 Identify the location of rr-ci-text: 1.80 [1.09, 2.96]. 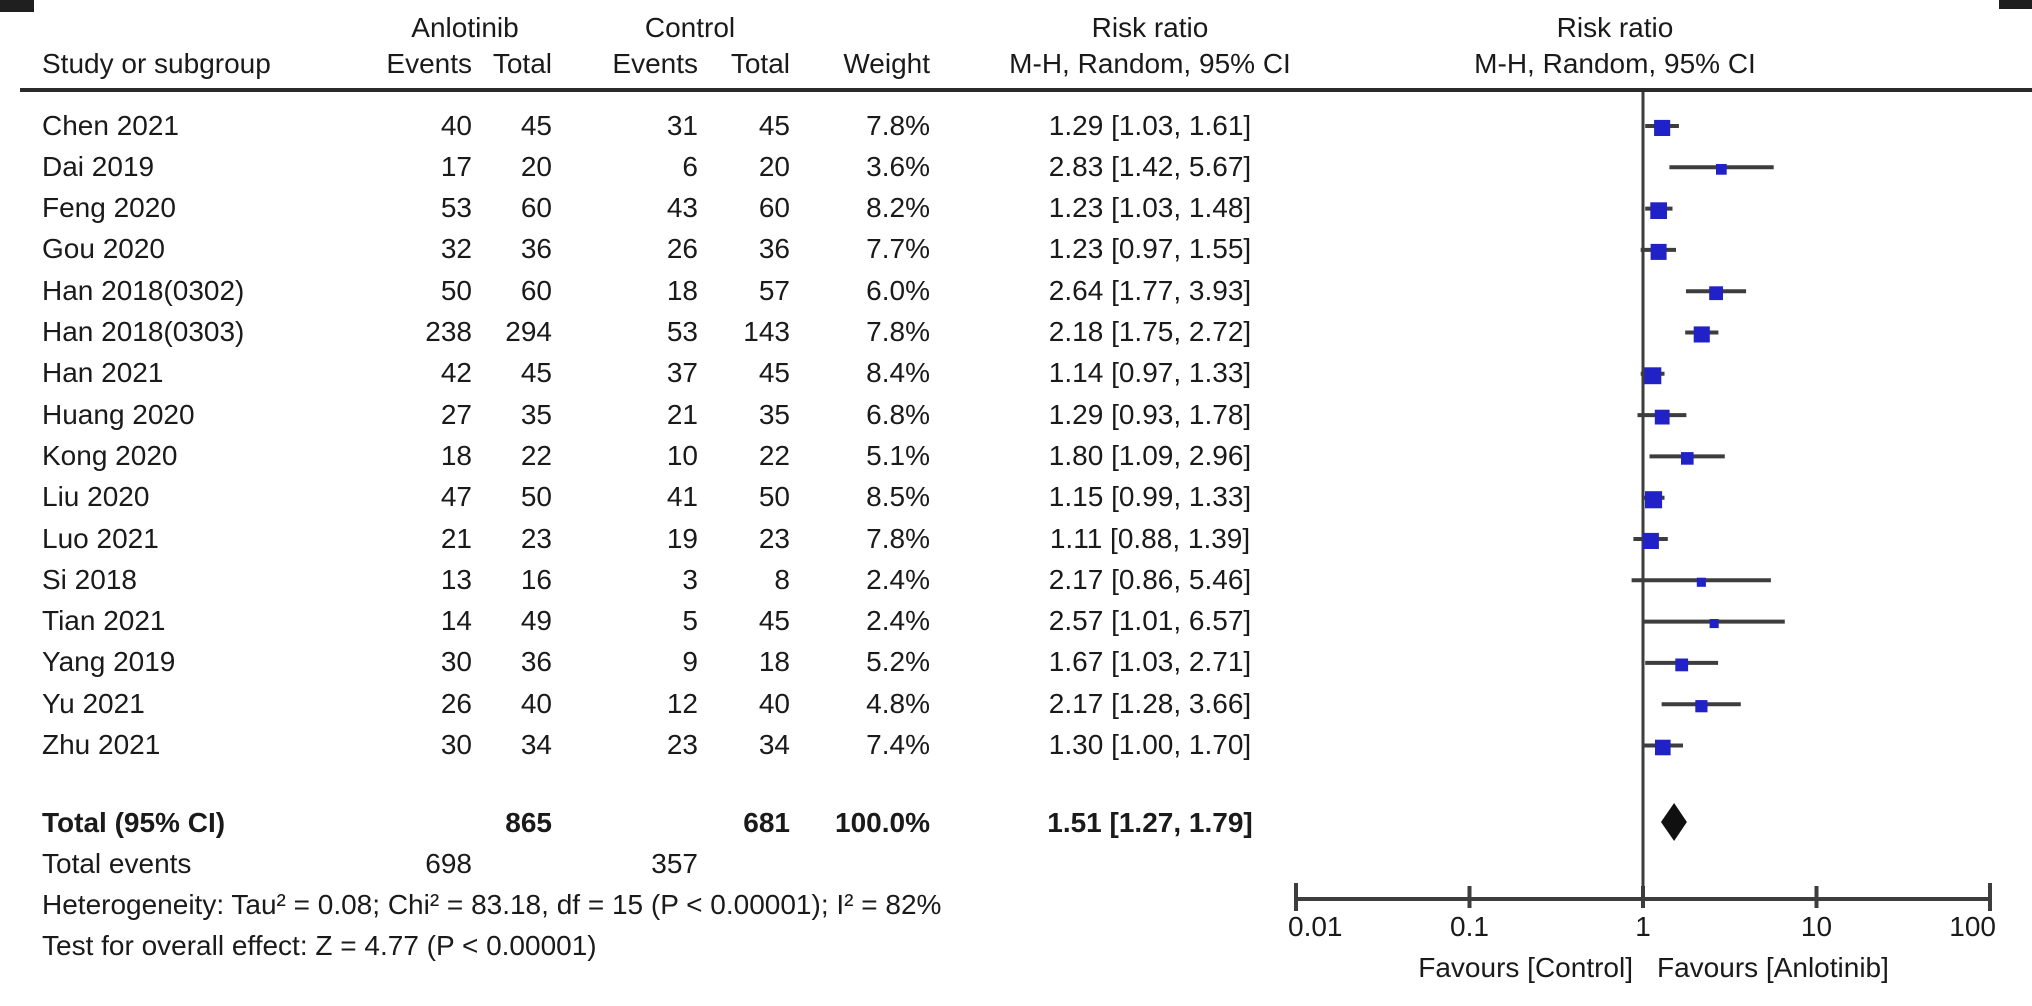
(1150, 455).